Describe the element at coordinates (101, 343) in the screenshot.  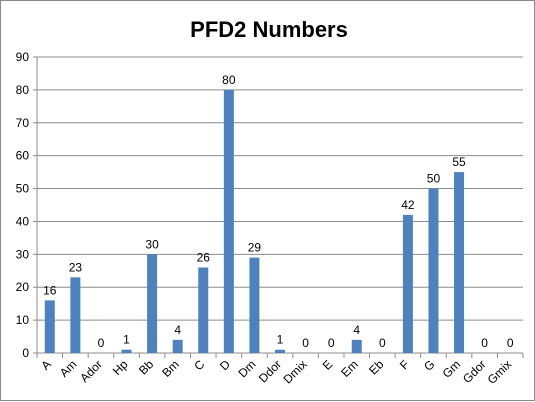
I see `data-label-ador: 0` at that location.